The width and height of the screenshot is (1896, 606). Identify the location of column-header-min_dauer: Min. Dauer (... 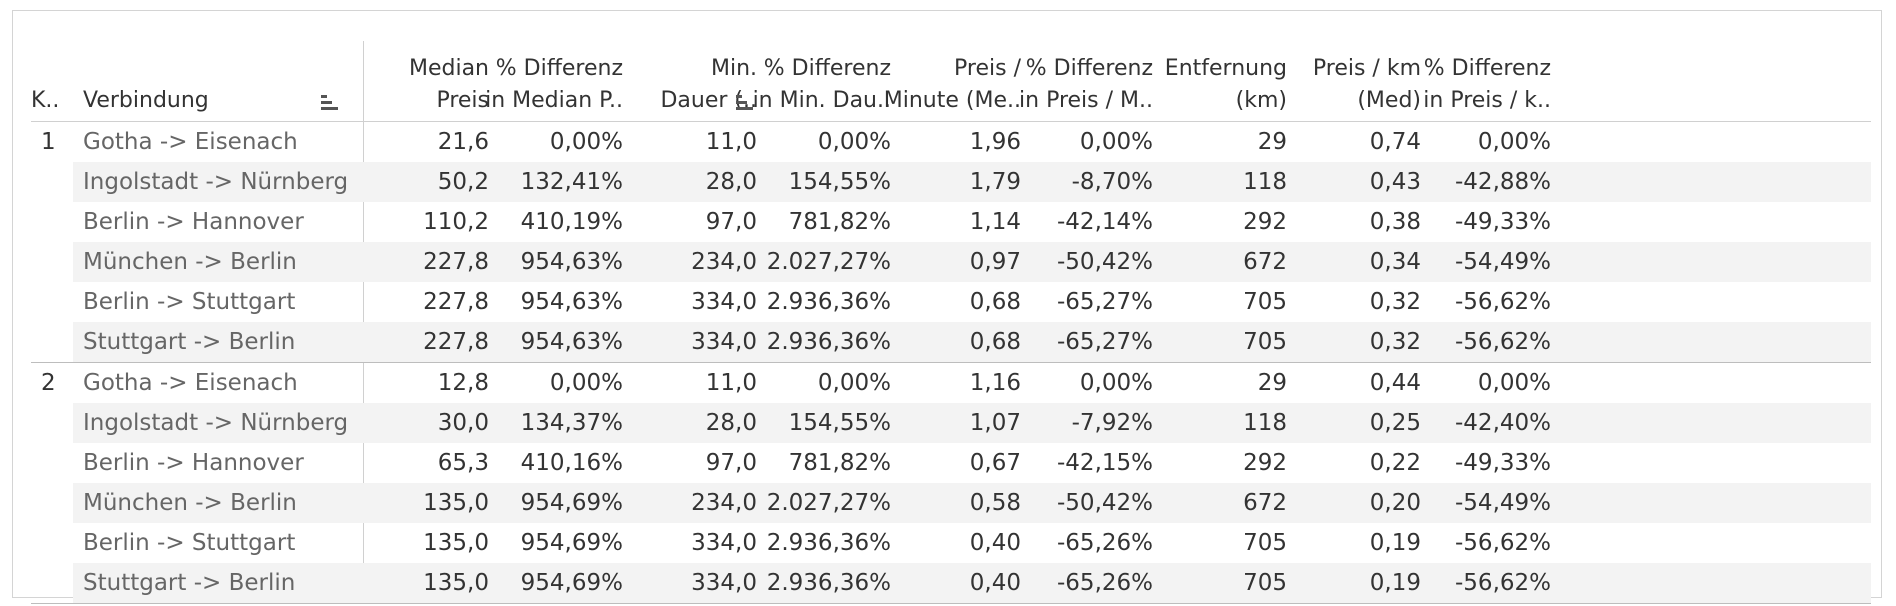
(682, 85).